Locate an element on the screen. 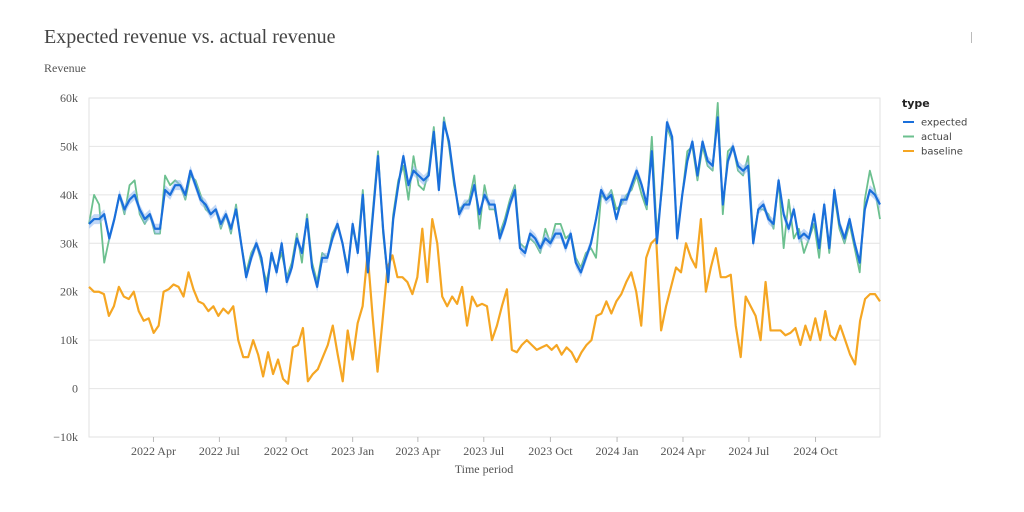 This screenshot has width=1024, height=512. legend: type expected actual baseline is located at coordinates (934, 127).